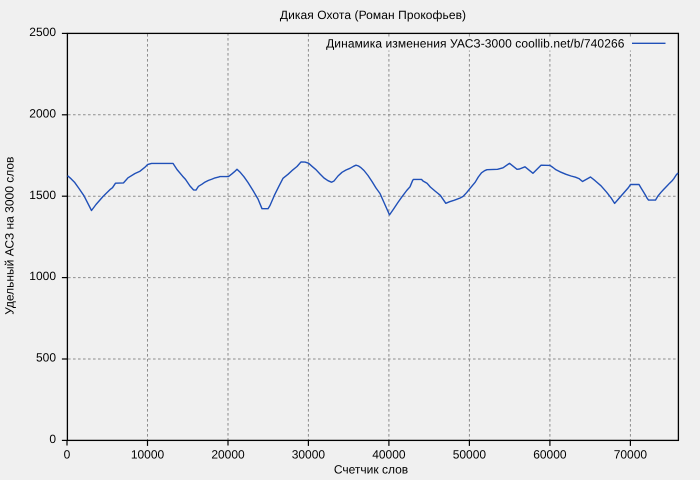 The width and height of the screenshot is (700, 480). Describe the element at coordinates (42, 32) in the screenshot. I see `svg-text: 2500` at that location.